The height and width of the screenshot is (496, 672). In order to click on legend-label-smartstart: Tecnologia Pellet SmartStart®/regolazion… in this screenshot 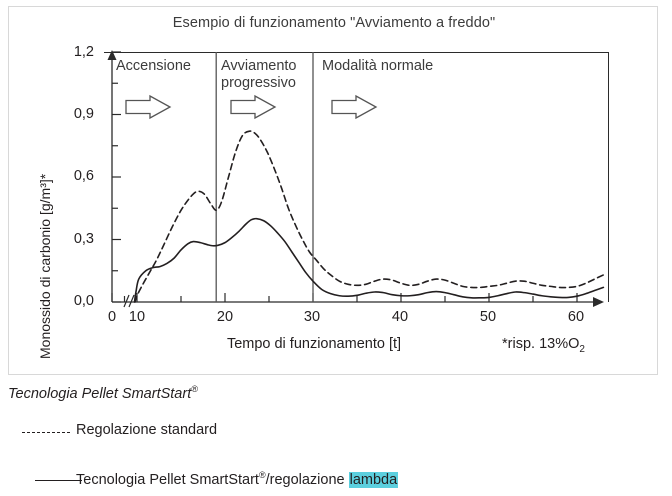, I will do `click(237, 479)`.